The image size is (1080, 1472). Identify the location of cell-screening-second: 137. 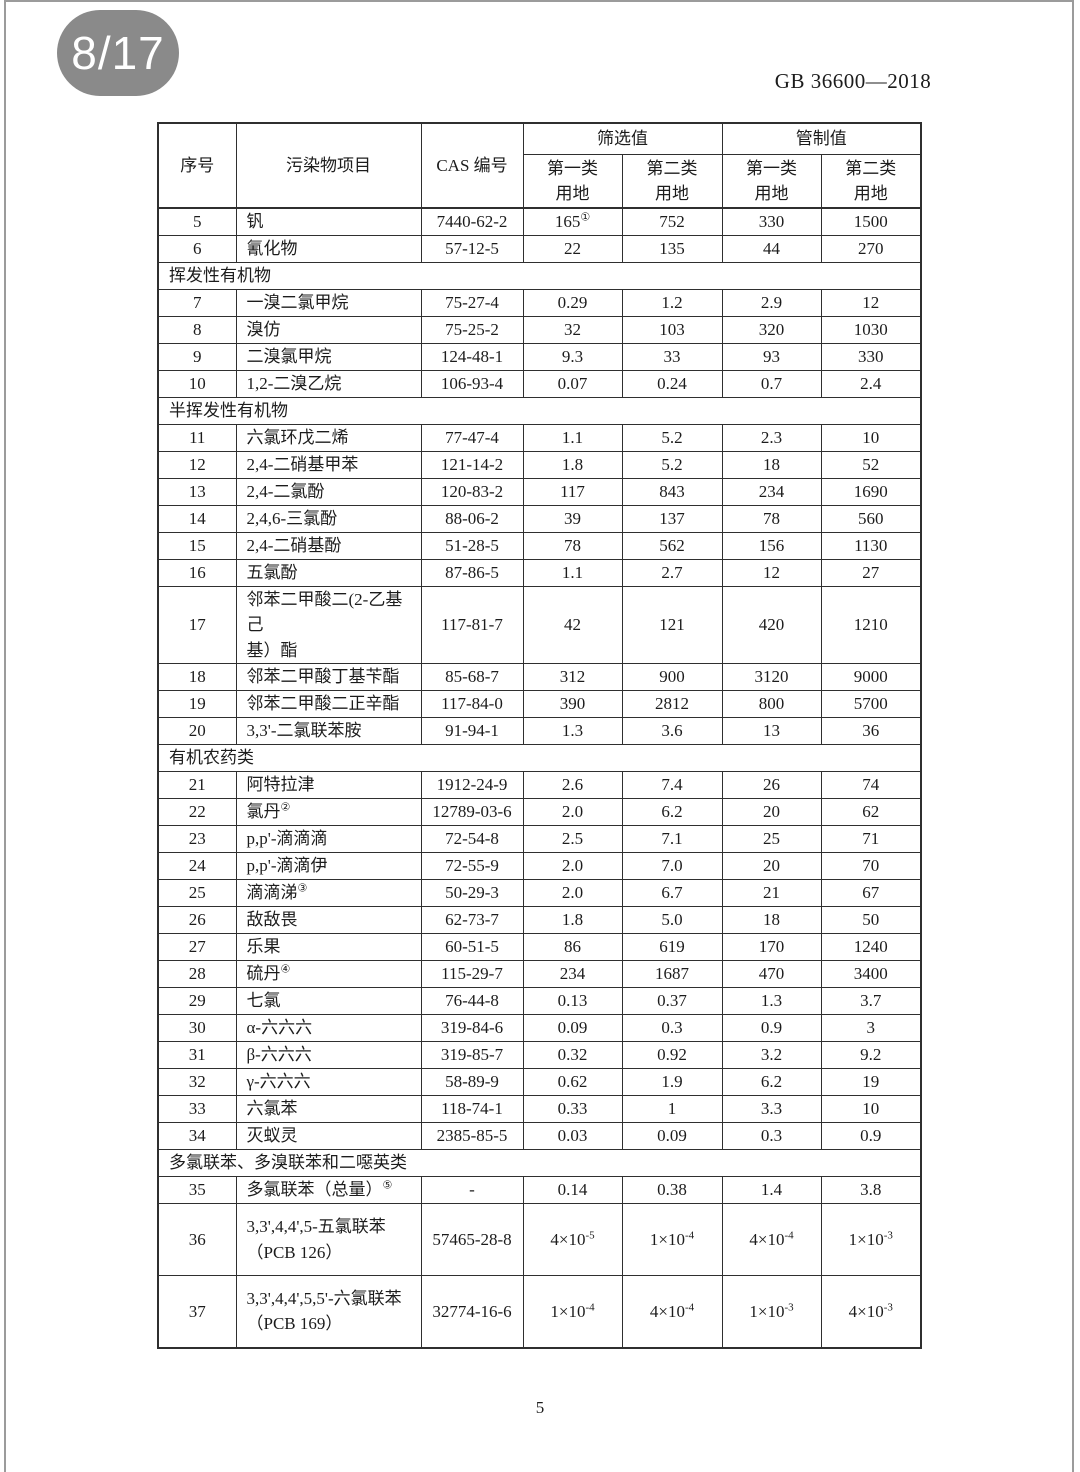
(672, 518).